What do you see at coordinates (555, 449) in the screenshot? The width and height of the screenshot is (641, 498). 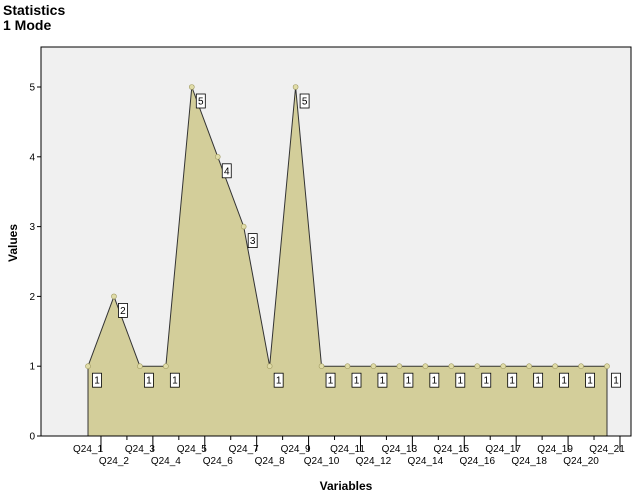 I see `x-tick-label: Q24_19` at bounding box center [555, 449].